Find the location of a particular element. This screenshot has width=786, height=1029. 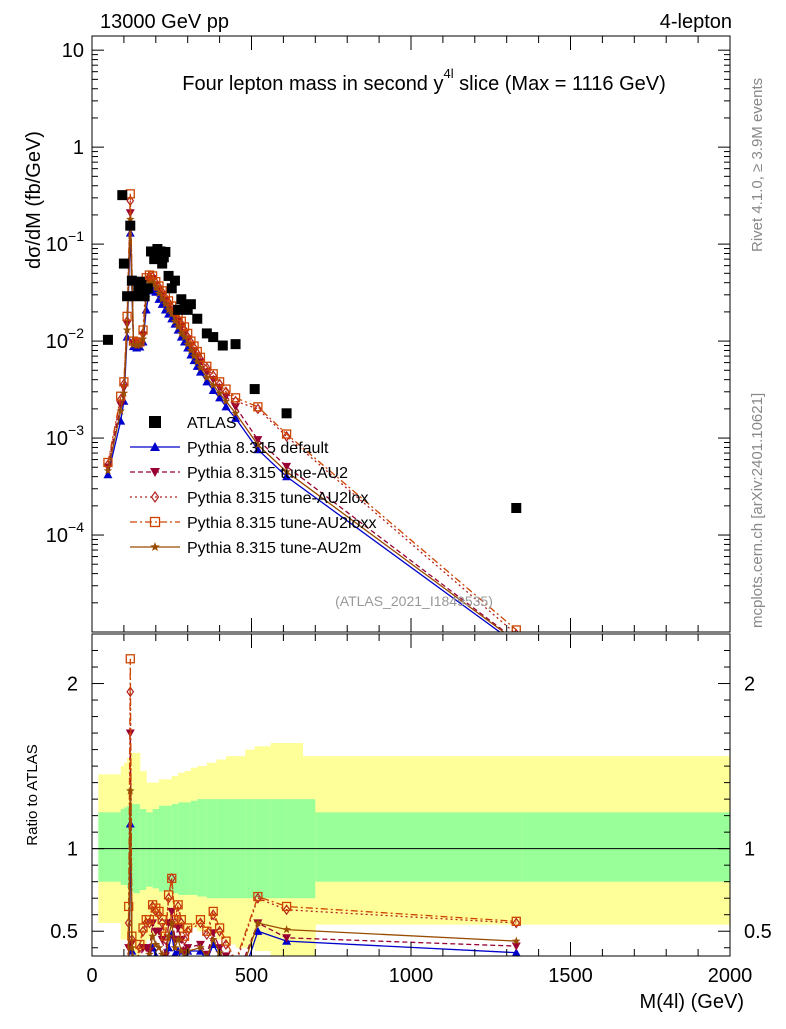

legend-item-au2m: Pythia 8.315 tune-AU2m is located at coordinates (245, 548).